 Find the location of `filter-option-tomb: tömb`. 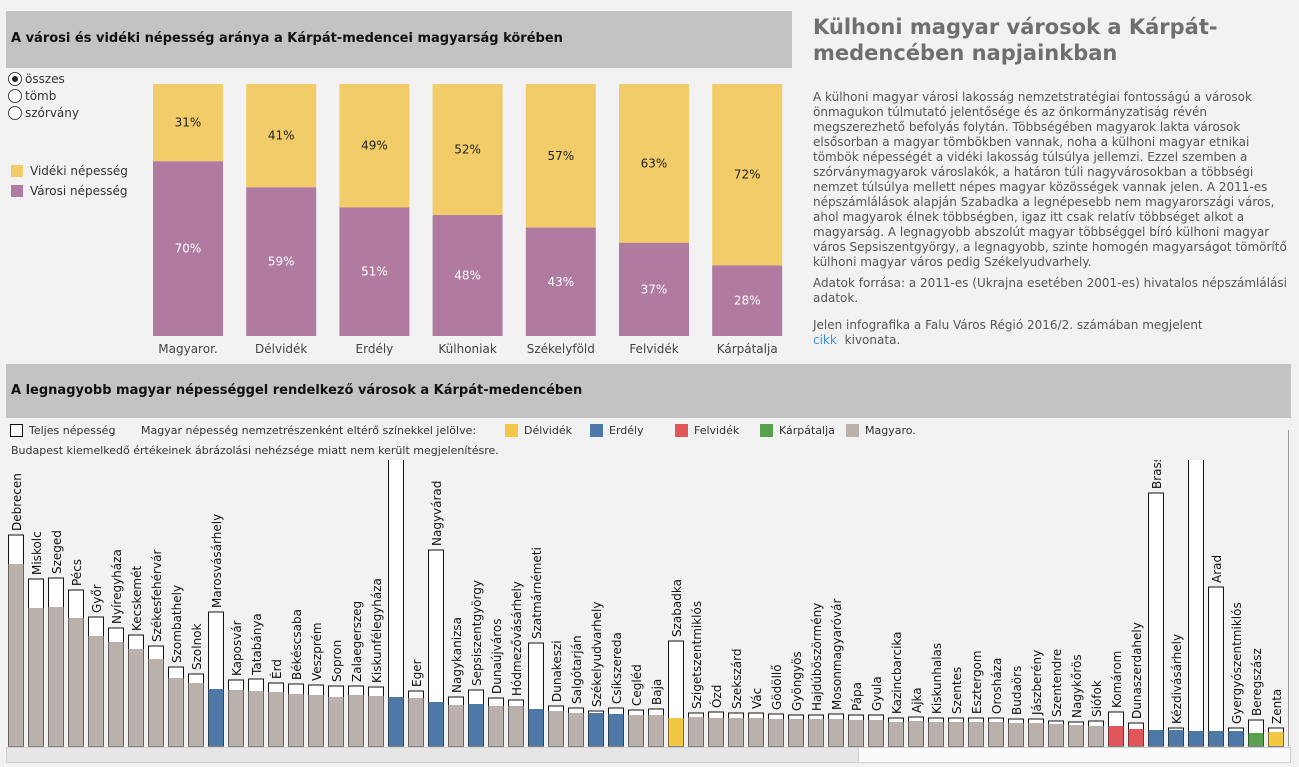

filter-option-tomb: tömb is located at coordinates (32, 96).